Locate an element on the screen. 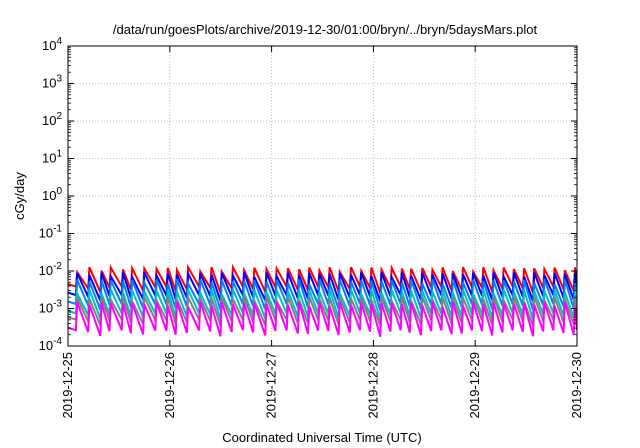 The width and height of the screenshot is (640, 448). y-tick-exponent: -3 is located at coordinates (57, 304).